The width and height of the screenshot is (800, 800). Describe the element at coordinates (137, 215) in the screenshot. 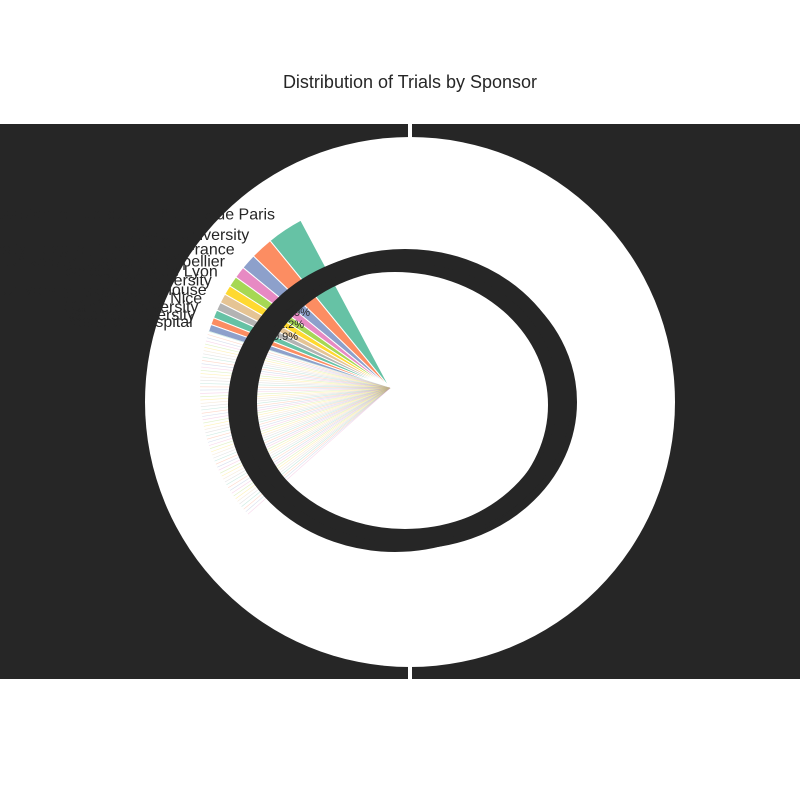

I see `slice-label: Assistance Publique - Hôpitaux de Paris` at that location.